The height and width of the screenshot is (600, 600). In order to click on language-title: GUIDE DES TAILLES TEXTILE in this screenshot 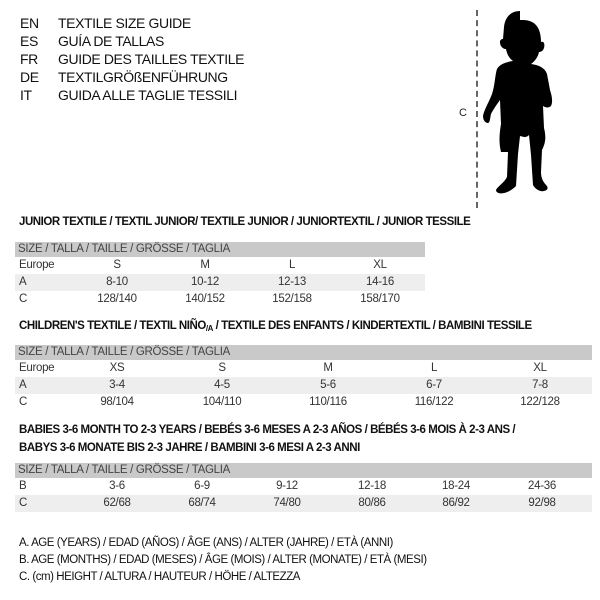, I will do `click(151, 59)`.